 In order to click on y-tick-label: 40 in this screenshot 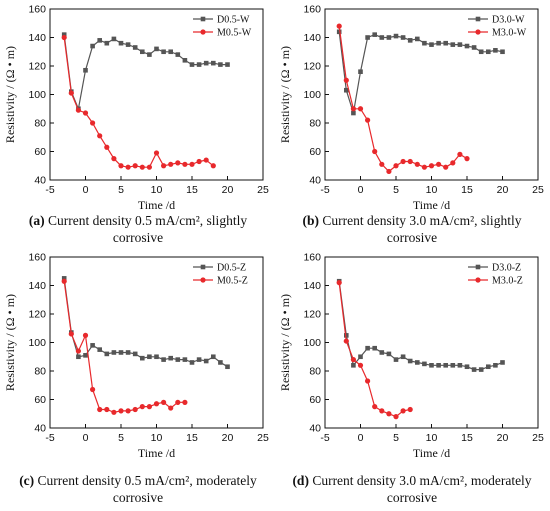, I will do `click(315, 181)`.